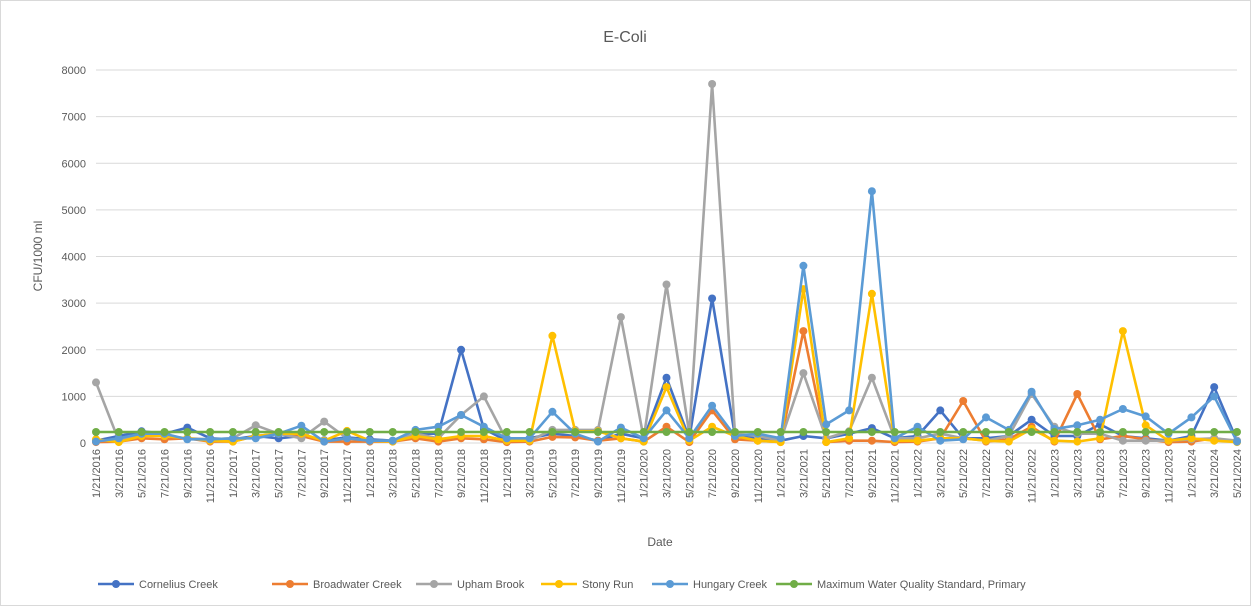  What do you see at coordinates (804, 473) in the screenshot?
I see `x-tick-label: 3/21/2021` at bounding box center [804, 473].